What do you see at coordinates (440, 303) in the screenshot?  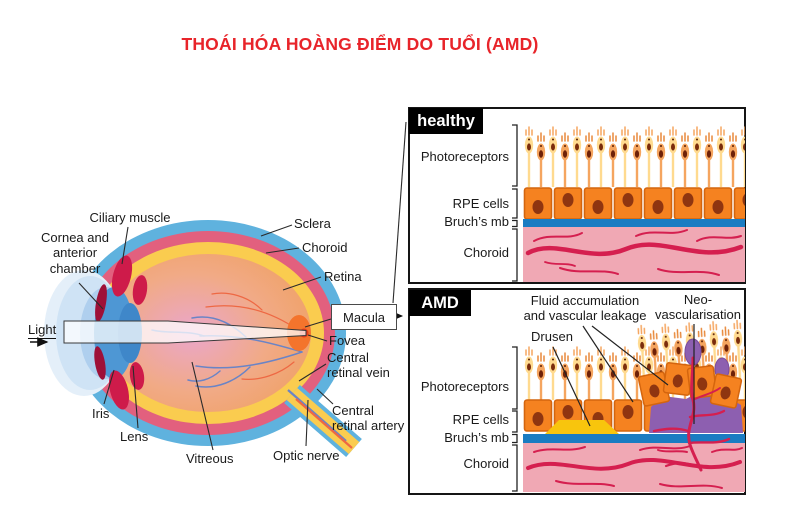 I see `amd-panel-title: AMD` at bounding box center [440, 303].